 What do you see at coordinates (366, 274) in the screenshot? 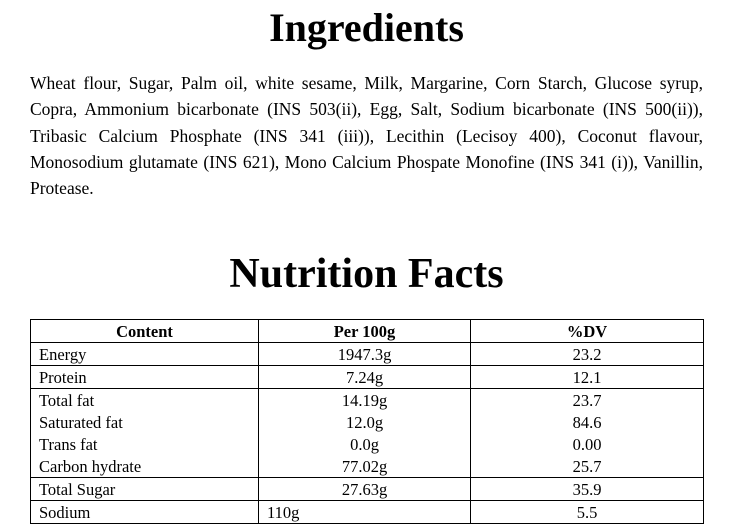
I see `nutrition-facts-heading: Nutrition Facts` at bounding box center [366, 274].